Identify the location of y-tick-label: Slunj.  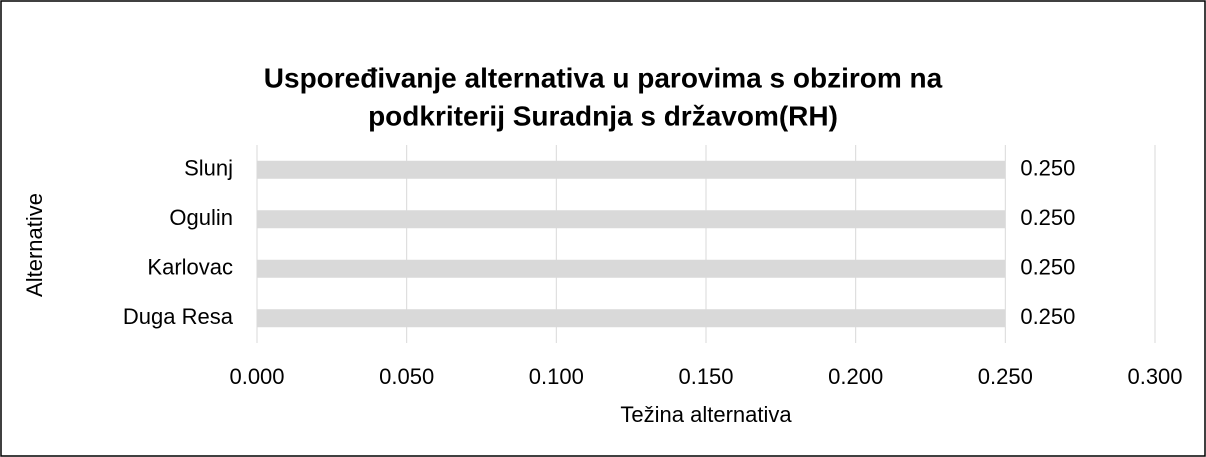
(208, 168).